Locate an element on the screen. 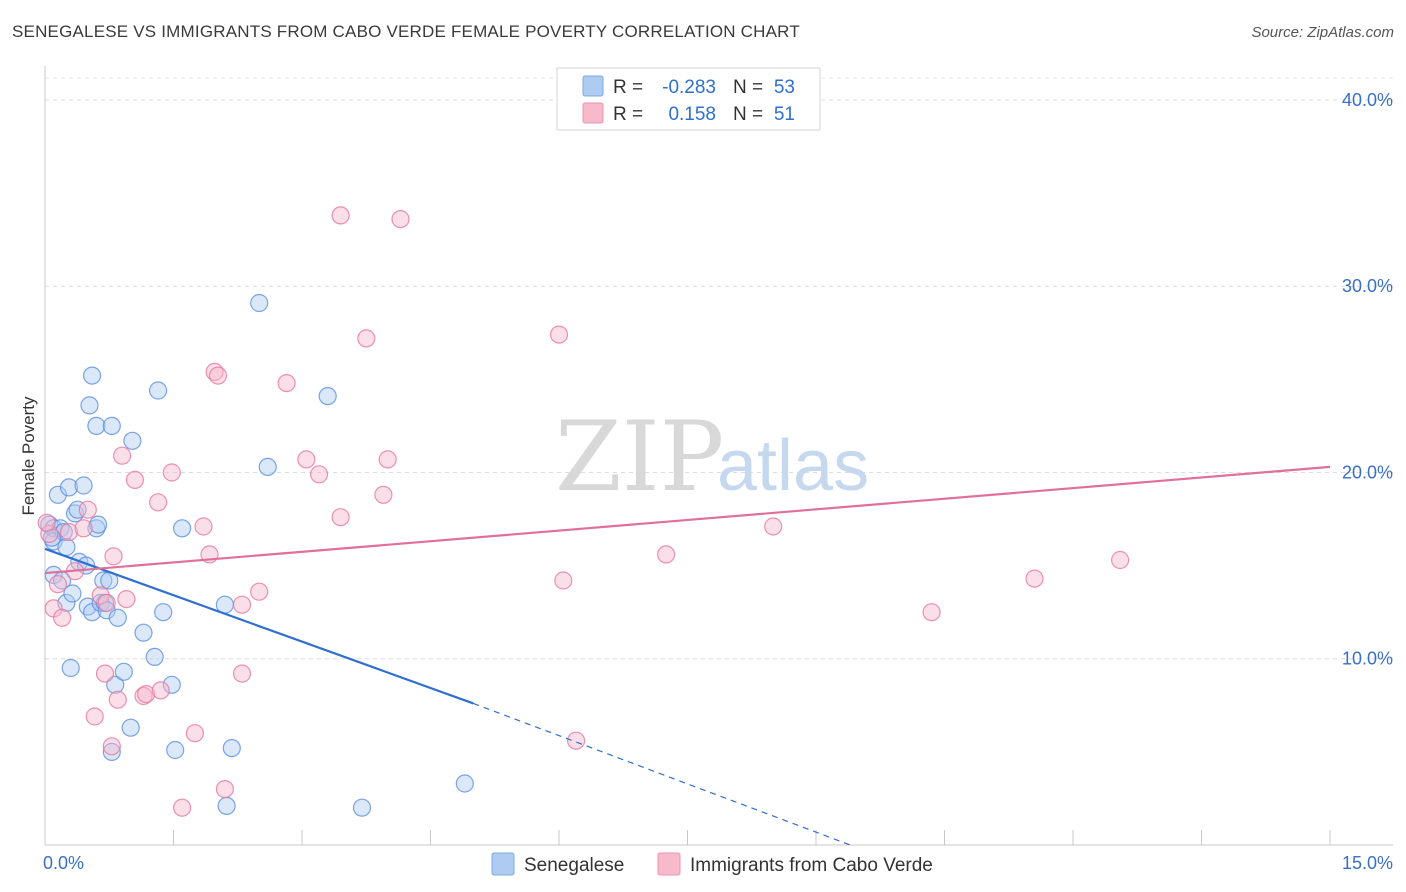  series-swatch-cabo-verde is located at coordinates (669, 864).